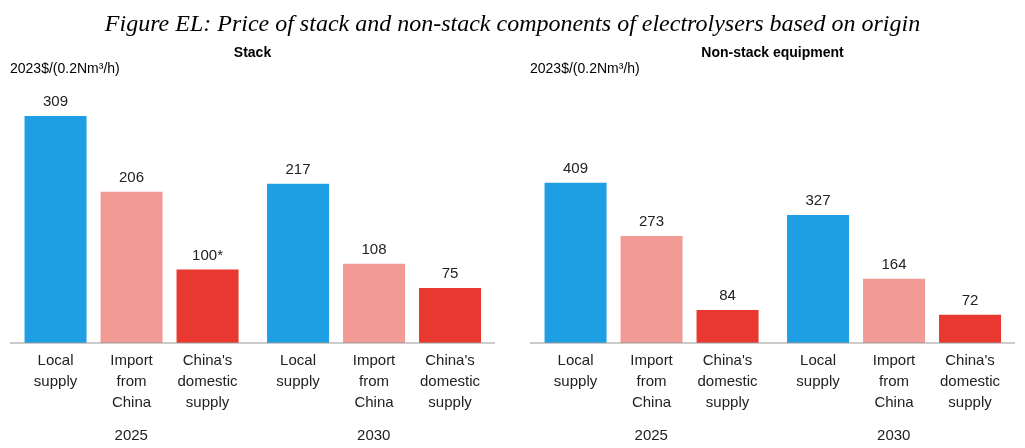  What do you see at coordinates (56, 101) in the screenshot?
I see `data-label: 309` at bounding box center [56, 101].